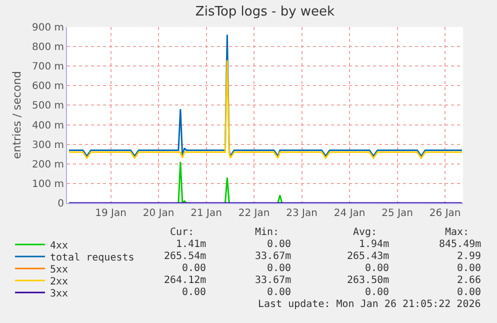  What do you see at coordinates (267, 232) in the screenshot?
I see `text: Min:` at bounding box center [267, 232].